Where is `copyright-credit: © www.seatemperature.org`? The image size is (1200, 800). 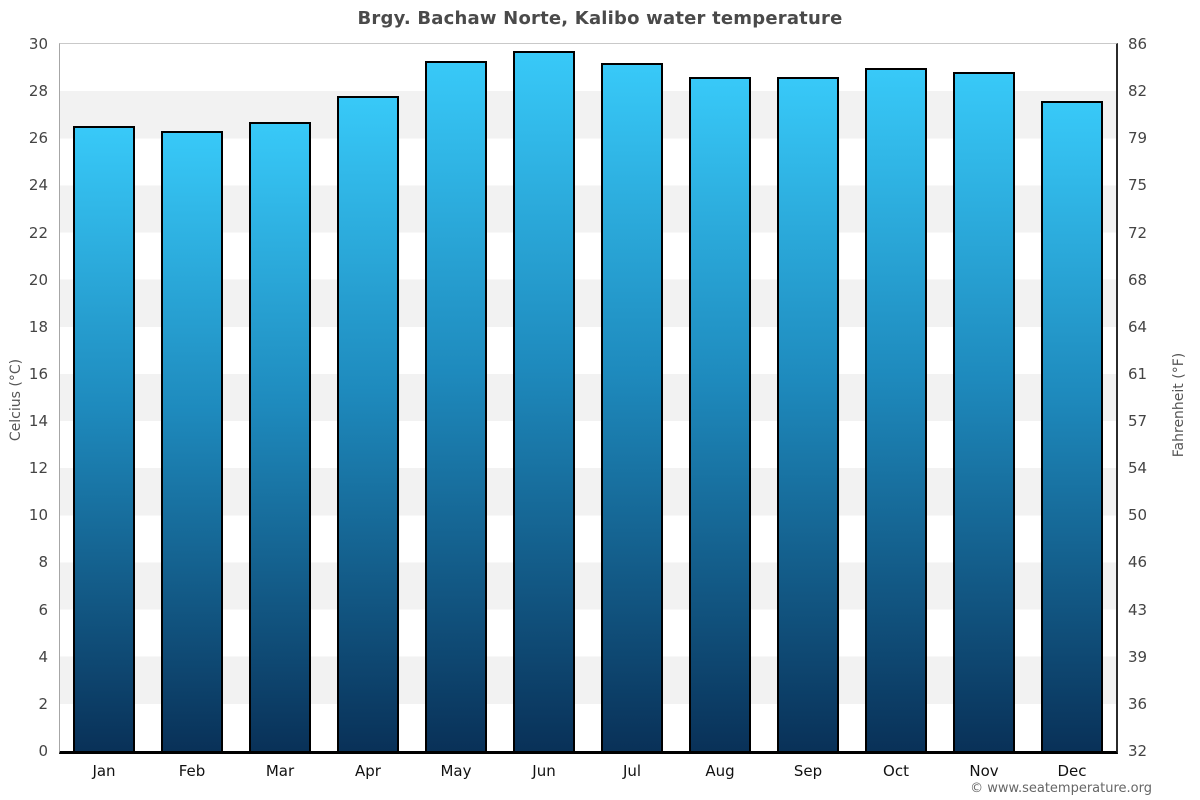
copyright-credit: © www.seatemperature.org is located at coordinates (1061, 788).